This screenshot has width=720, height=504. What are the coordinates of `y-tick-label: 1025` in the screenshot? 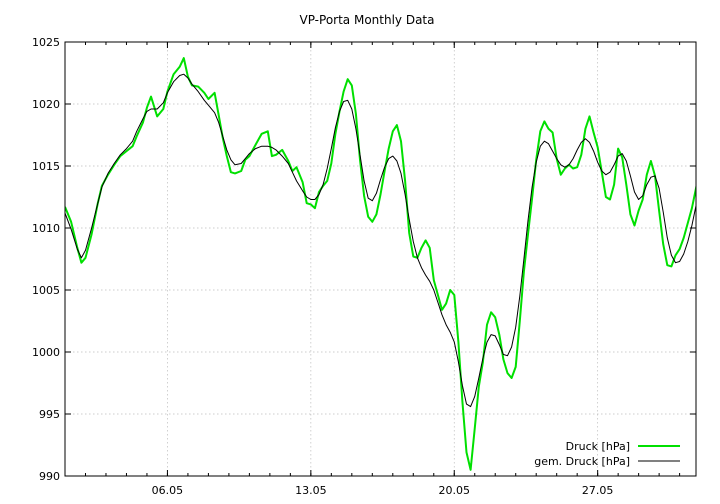 It's located at (46, 42).